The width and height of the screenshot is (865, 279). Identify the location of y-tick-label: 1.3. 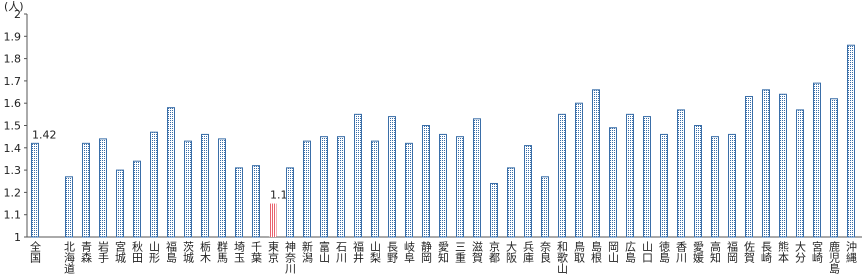
(13, 170).